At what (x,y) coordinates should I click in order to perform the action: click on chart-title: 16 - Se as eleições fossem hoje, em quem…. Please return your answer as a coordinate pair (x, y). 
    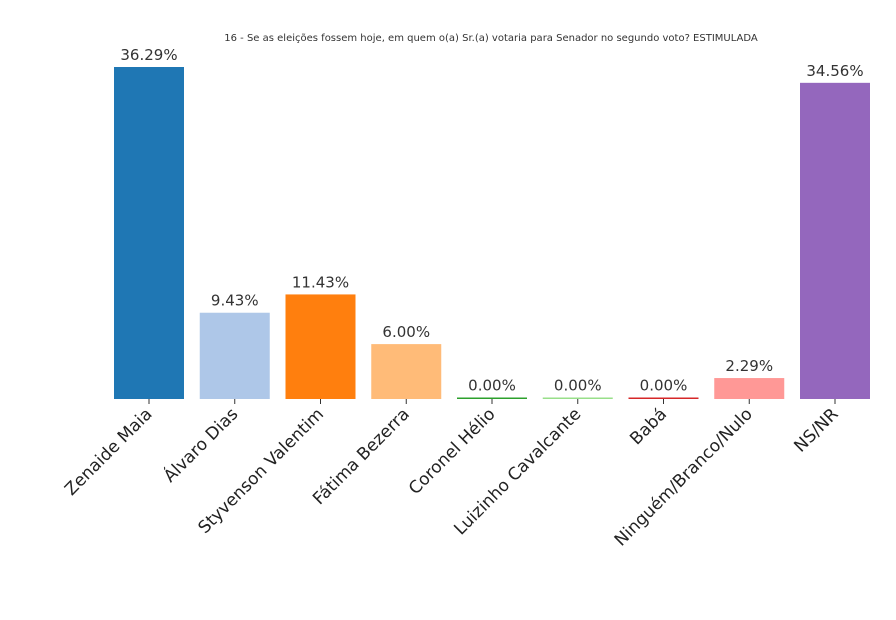
    Looking at the image, I should click on (491, 38).